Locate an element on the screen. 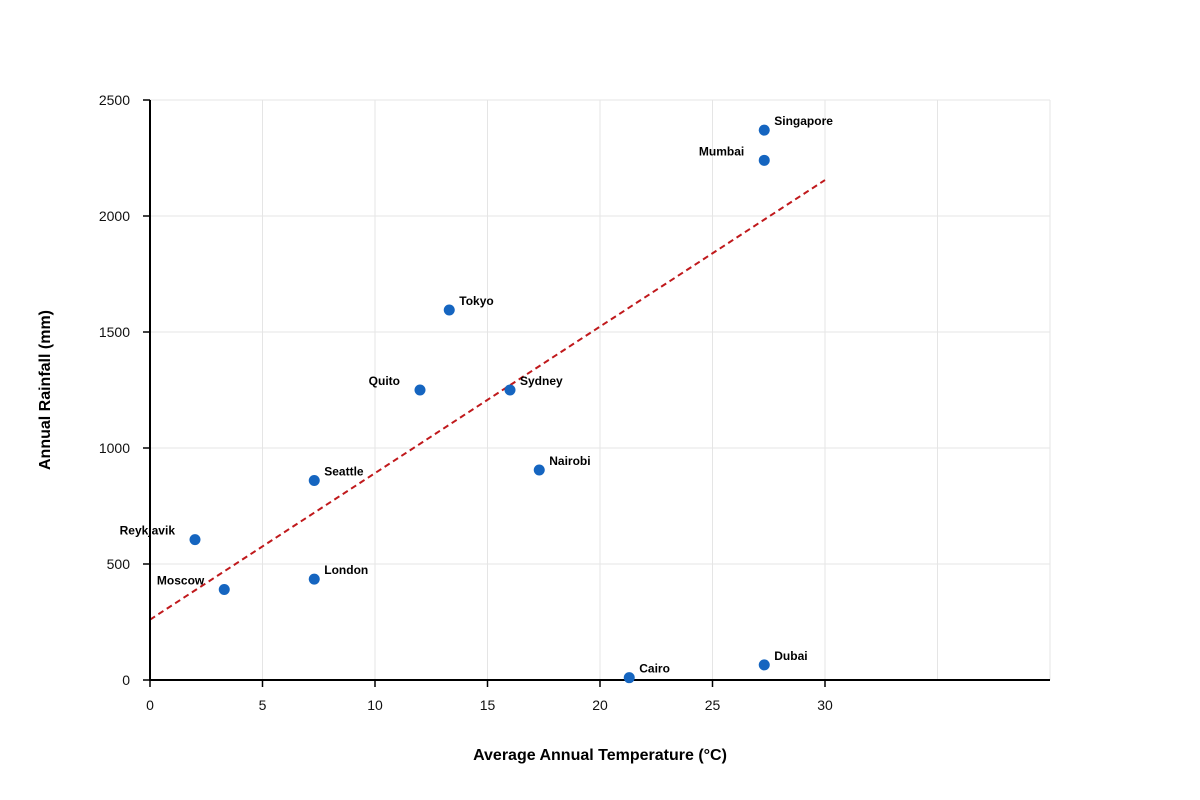  y-tick-label: 0 is located at coordinates (126, 680).